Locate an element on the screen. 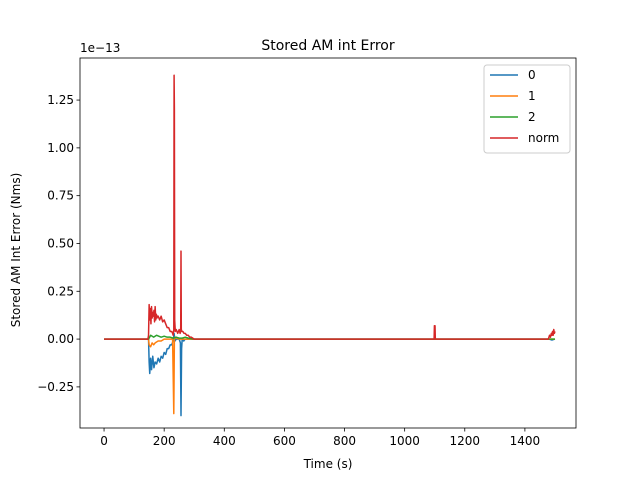 This screenshot has width=640, height=480. y-tick-label: −0.25 is located at coordinates (55, 387).